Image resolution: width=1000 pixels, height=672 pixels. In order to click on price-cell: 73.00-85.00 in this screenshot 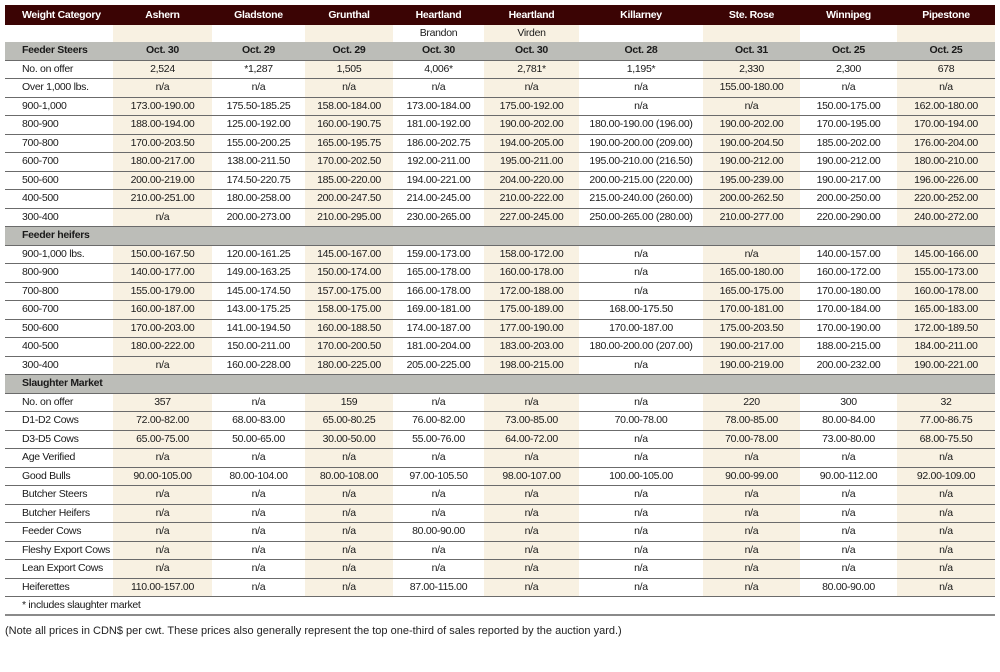, I will do `click(531, 421)`.